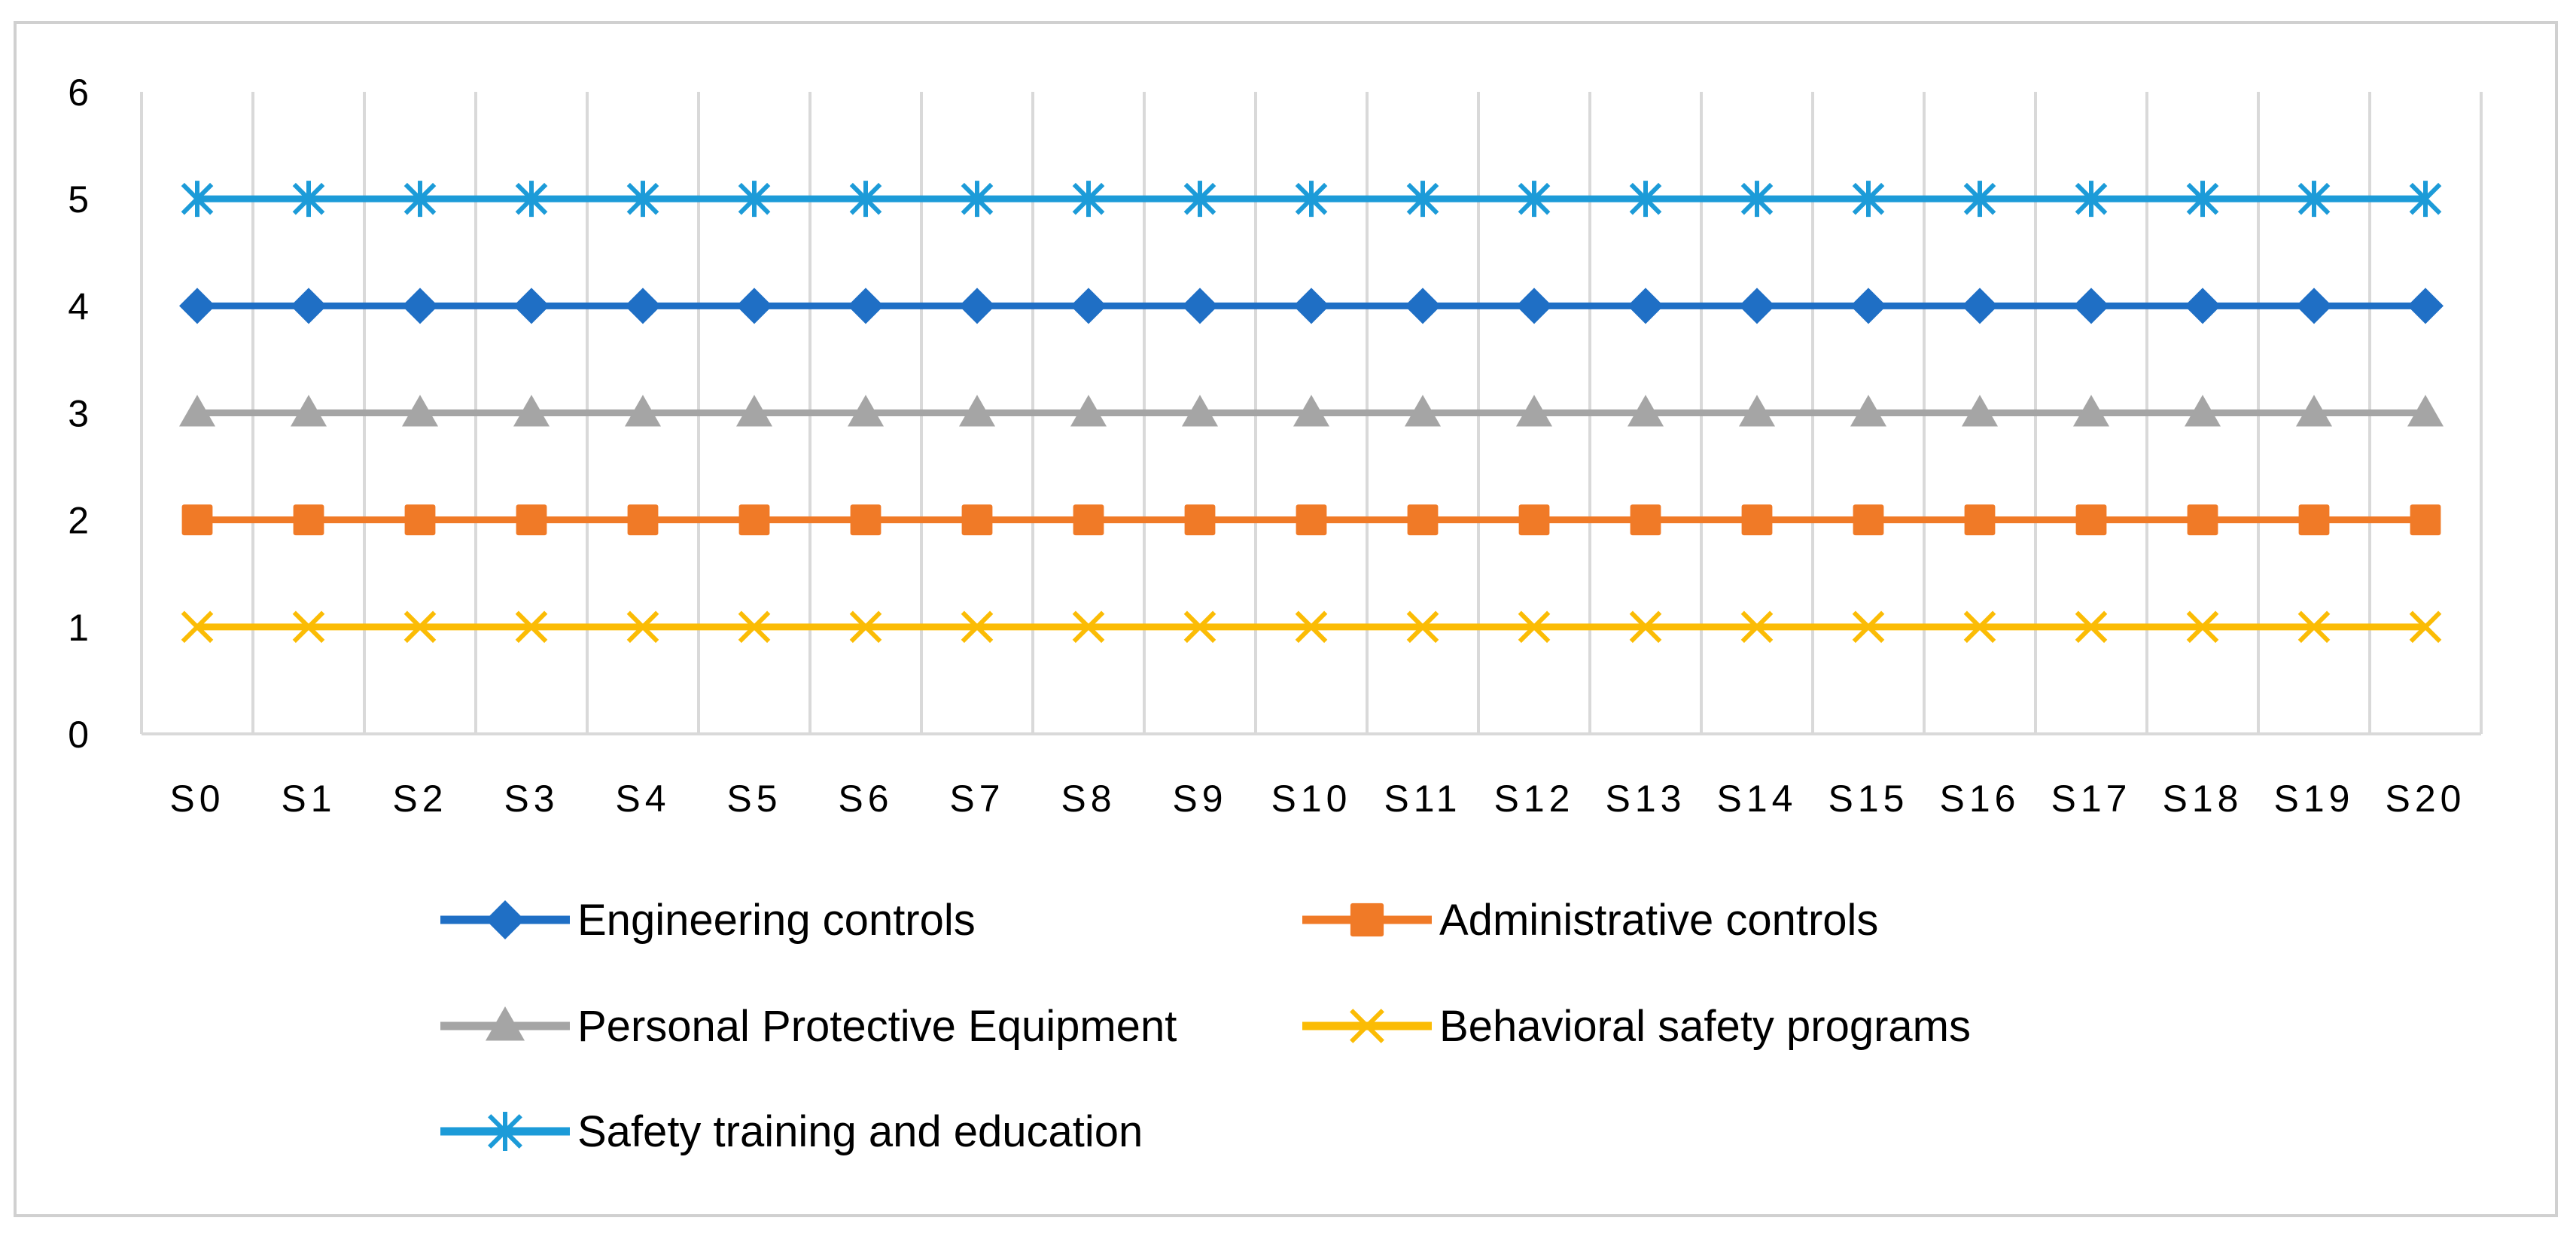 This screenshot has width=2576, height=1239. Describe the element at coordinates (1646, 799) in the screenshot. I see `x-tick-label: S13` at that location.